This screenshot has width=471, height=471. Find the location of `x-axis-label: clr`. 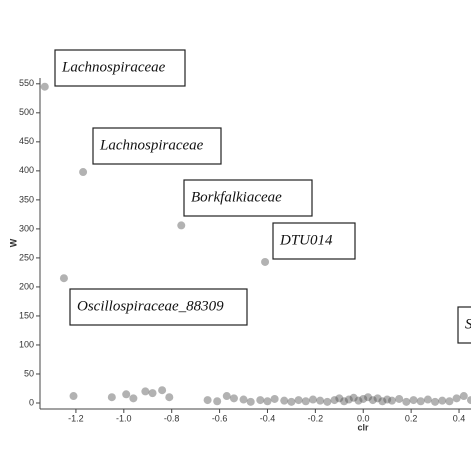

x-axis-label: clr is located at coordinates (363, 427).